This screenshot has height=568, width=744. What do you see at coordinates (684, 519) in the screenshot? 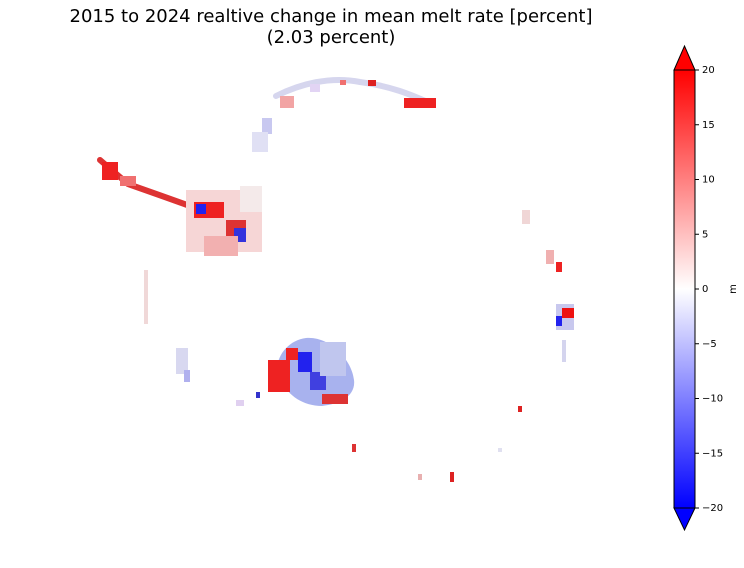
I see `colorbar-extend-bottom` at bounding box center [684, 519].